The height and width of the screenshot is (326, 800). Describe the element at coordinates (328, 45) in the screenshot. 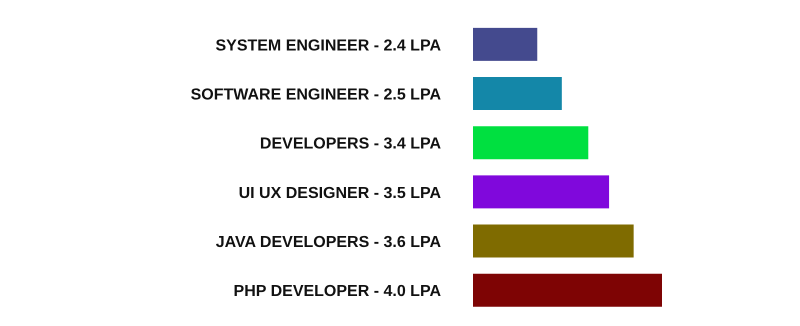

I see `y-tick-label: SYSTEM ENGINEER - 2.4 LPA` at that location.